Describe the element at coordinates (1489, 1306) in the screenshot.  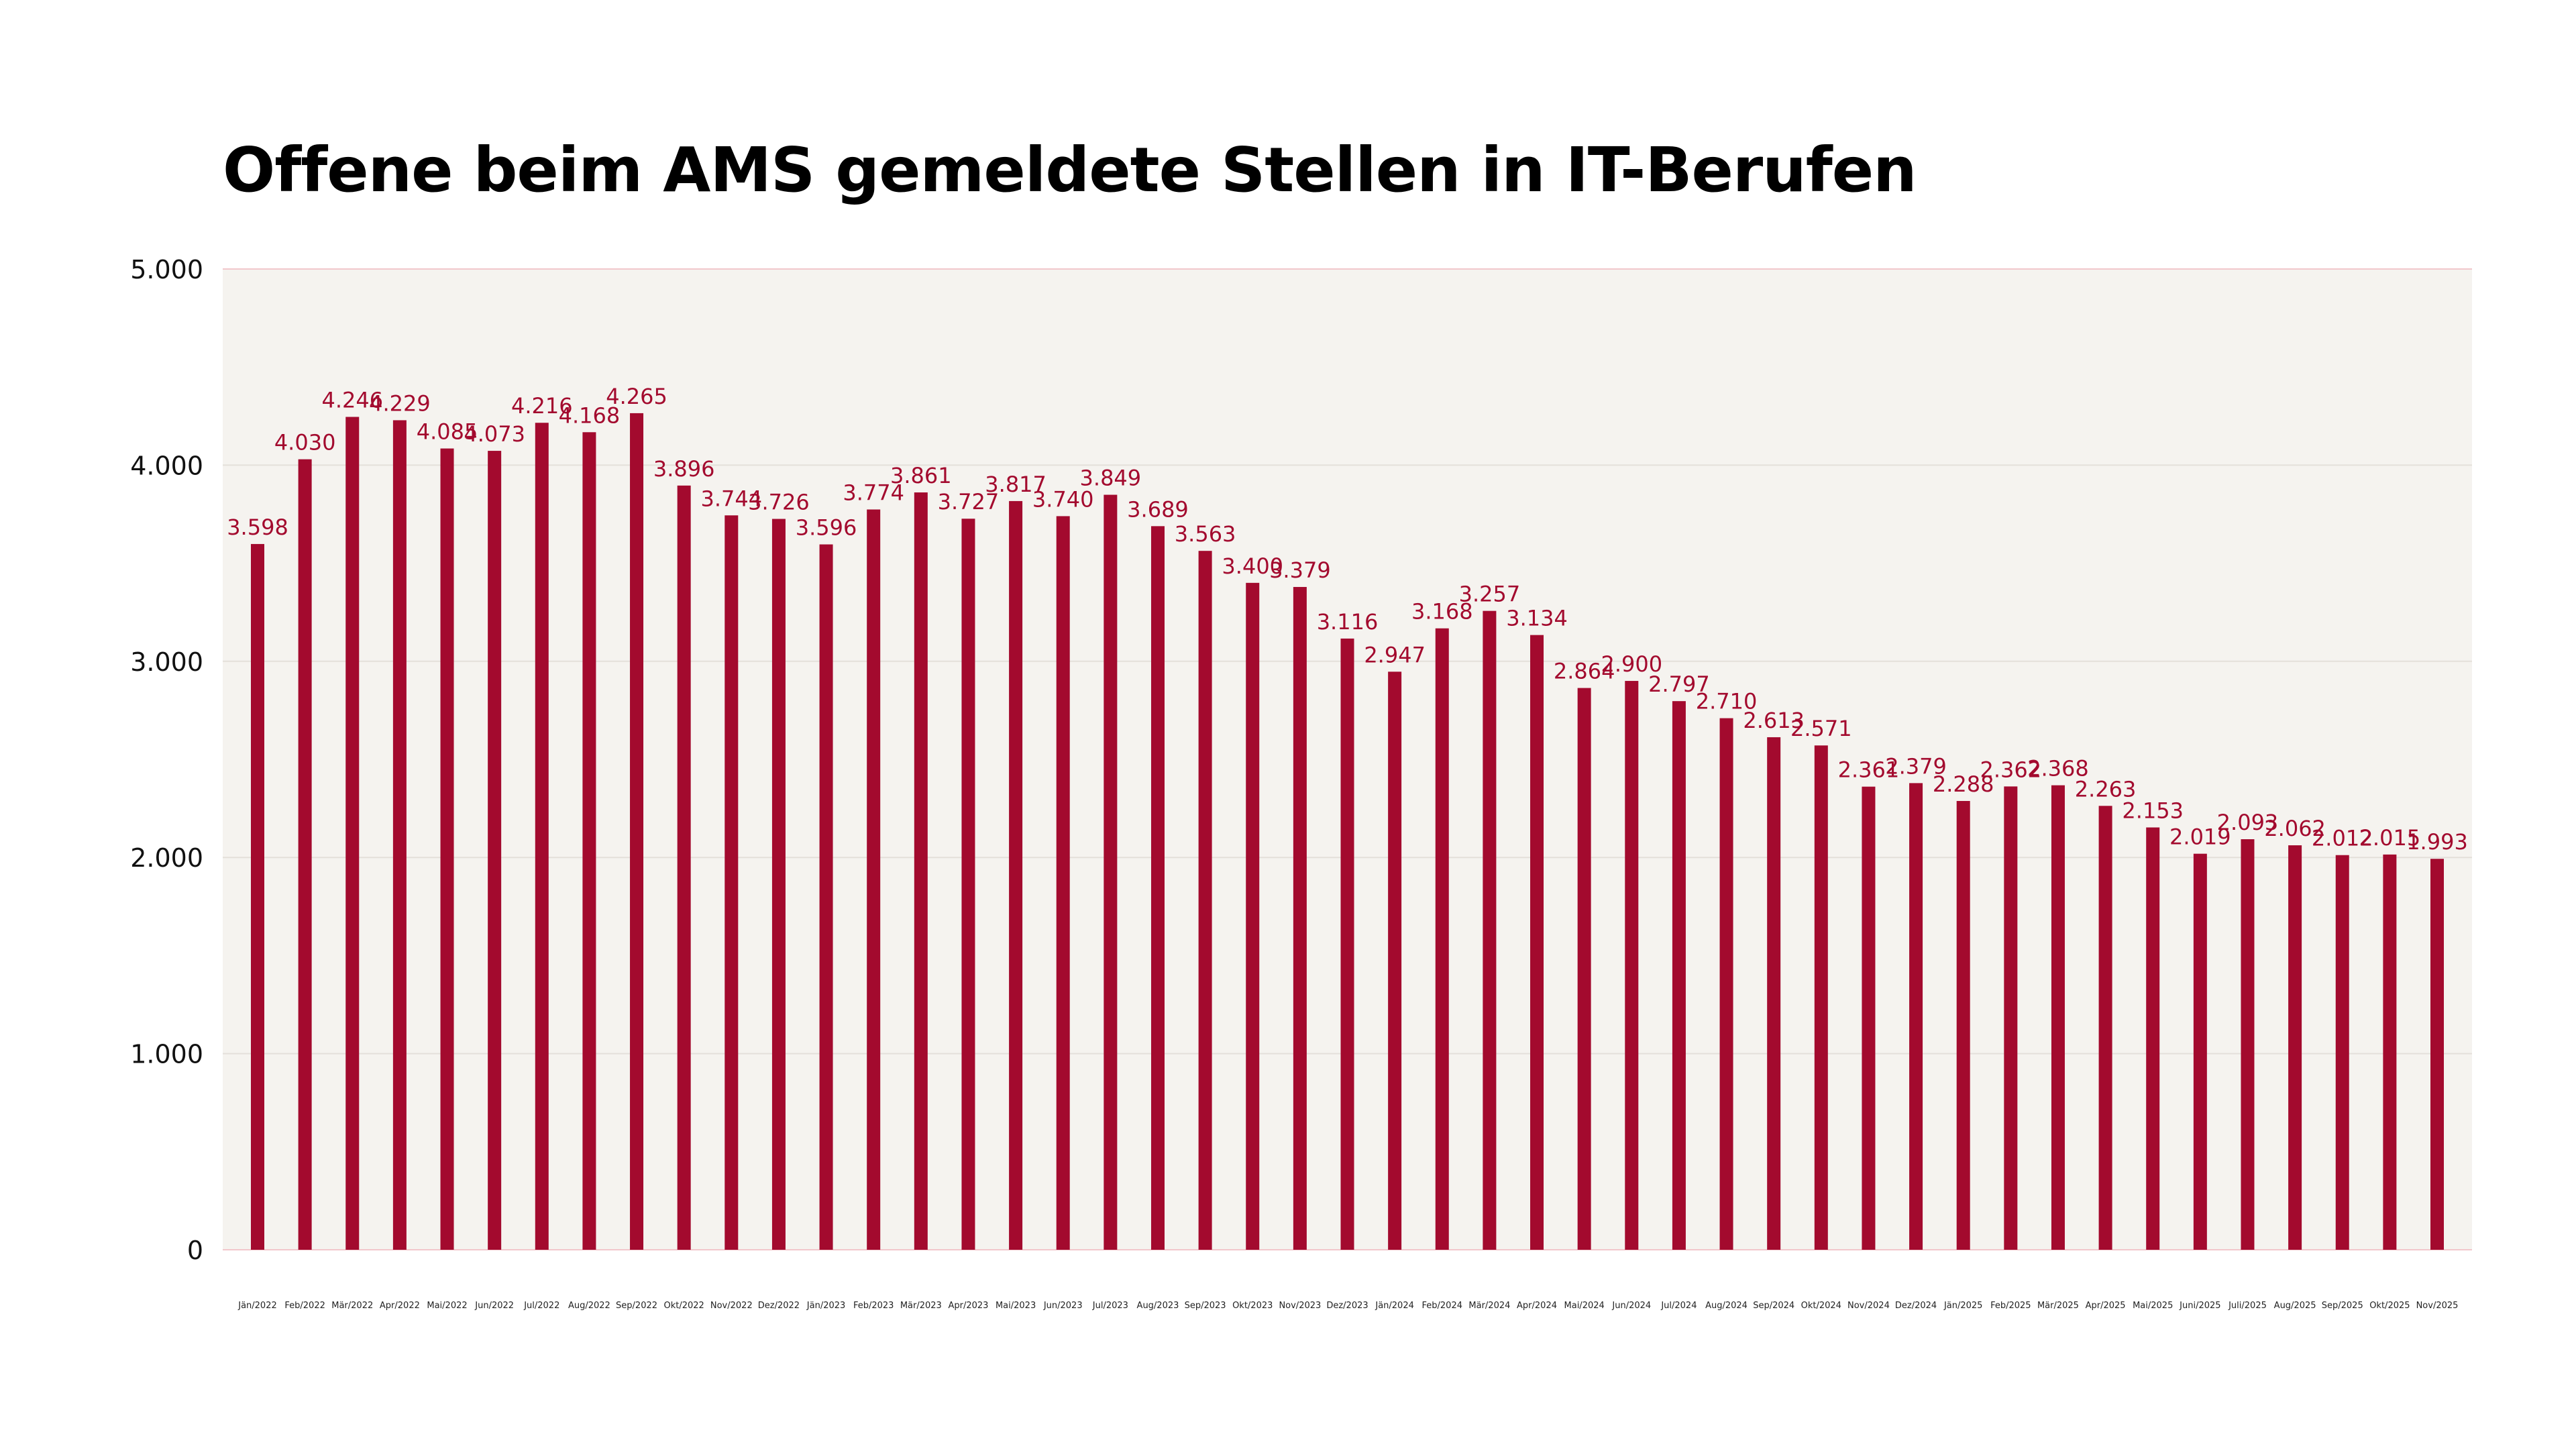
I see `x-tick-label: Mär/2024` at that location.